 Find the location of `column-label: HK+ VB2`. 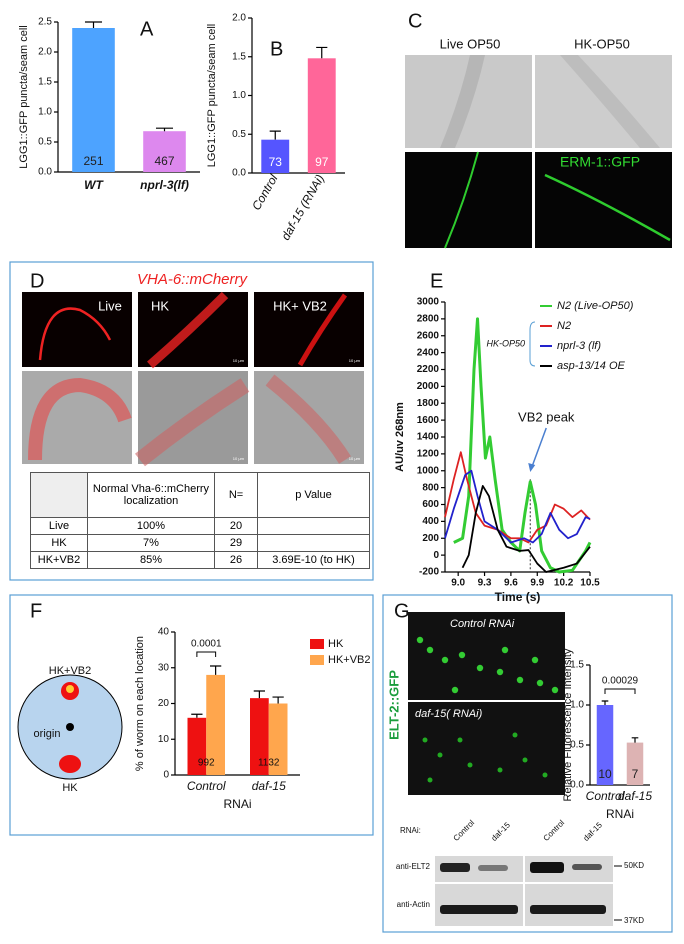

column-label: HK+ VB2 is located at coordinates (300, 305).